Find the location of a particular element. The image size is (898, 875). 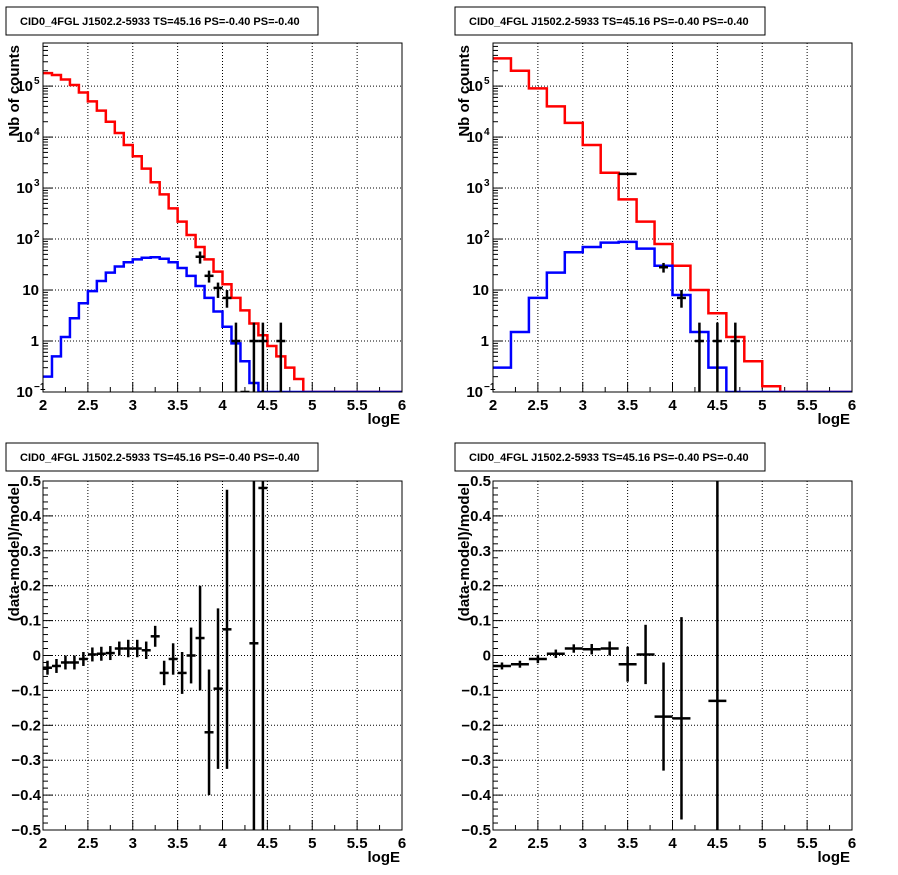

y-tick-label: −0.1 is located at coordinates (476, 690).